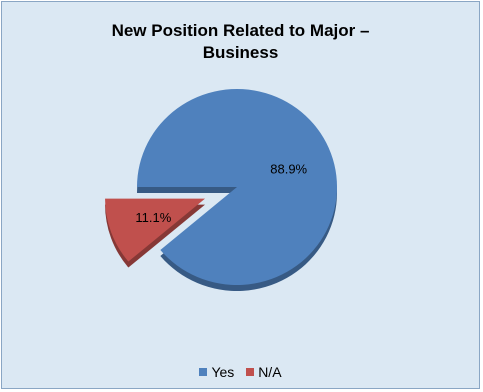  I want to click on legend: Yes N/A, so click(240, 372).